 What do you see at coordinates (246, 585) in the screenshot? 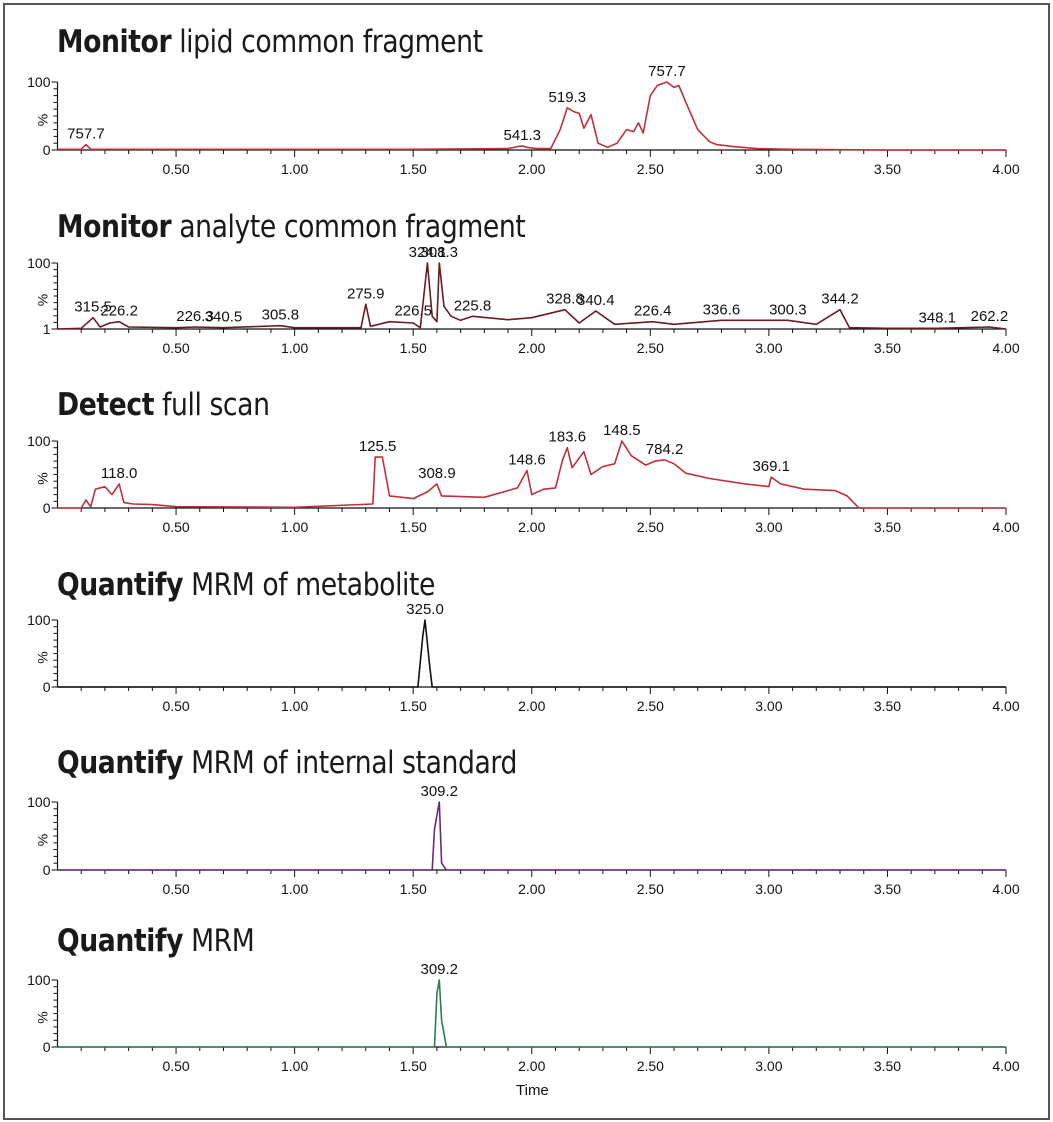
I see `panel-title-metabolite: Quantify MRM of metabolite` at bounding box center [246, 585].